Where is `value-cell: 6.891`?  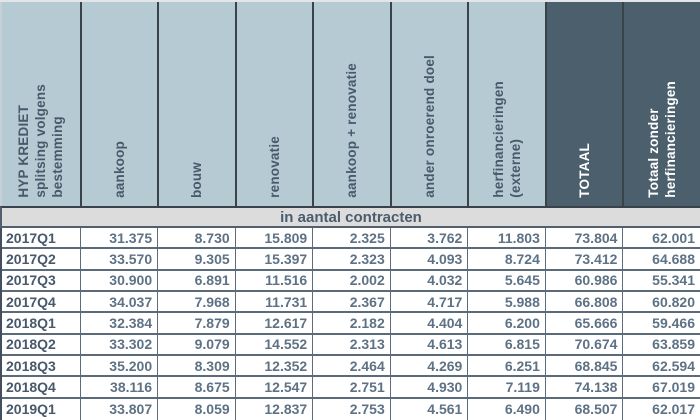 value-cell: 6.891 is located at coordinates (196, 280).